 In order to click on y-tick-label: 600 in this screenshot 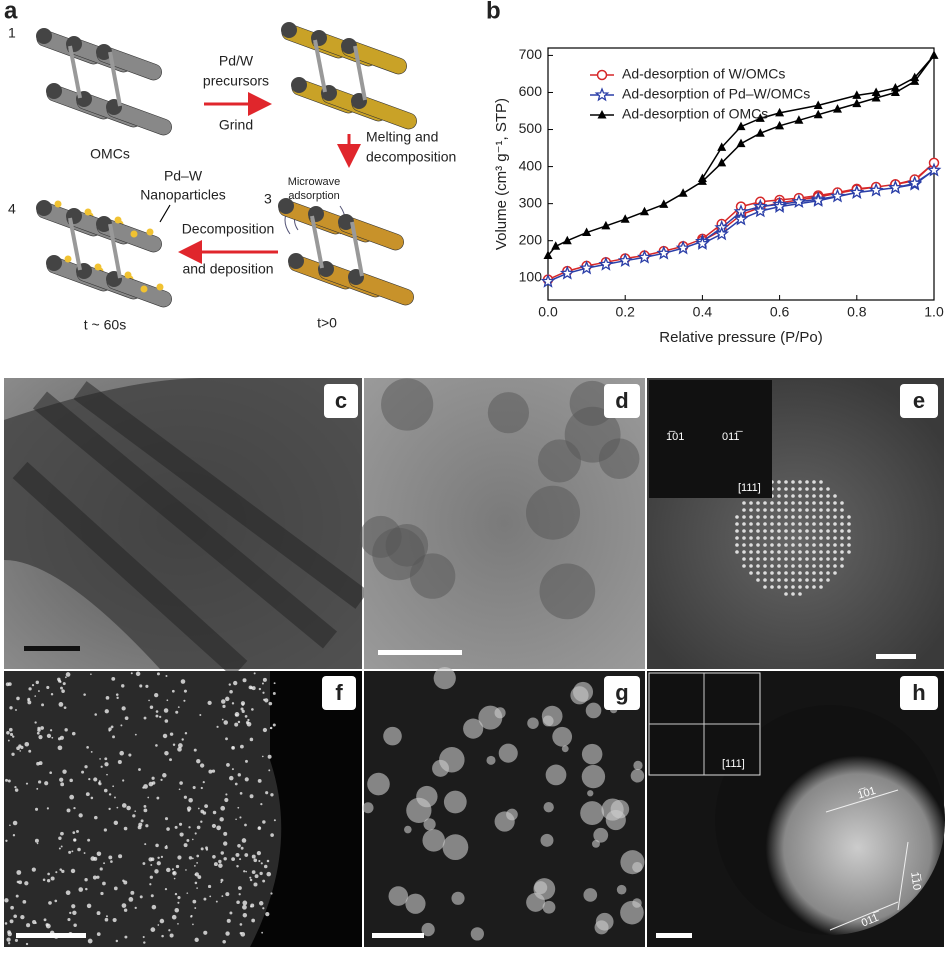, I will do `click(531, 91)`.